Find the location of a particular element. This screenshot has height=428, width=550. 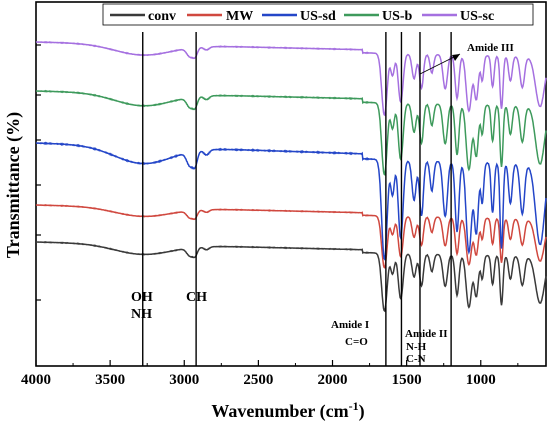

annotation-co: C=O is located at coordinates (356, 342).